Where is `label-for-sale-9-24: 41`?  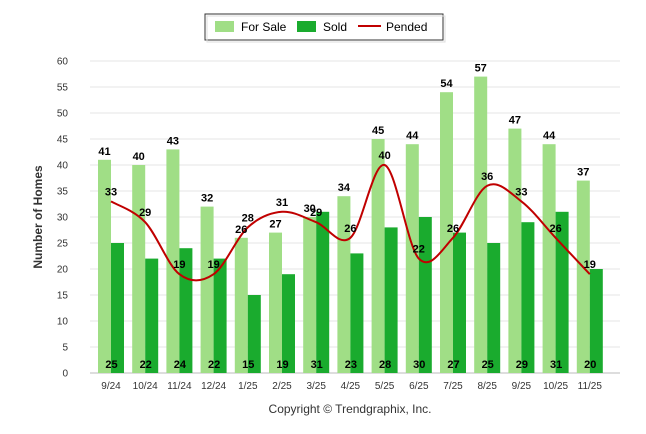 label-for-sale-9-24: 41 is located at coordinates (104, 152).